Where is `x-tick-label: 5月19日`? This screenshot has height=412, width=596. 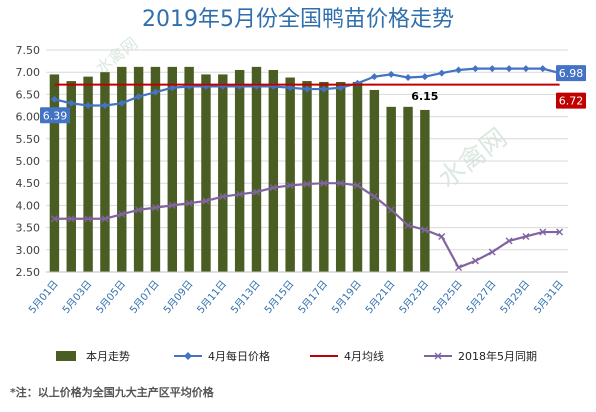
x-tick-label: 5月19日 is located at coordinates (346, 297).